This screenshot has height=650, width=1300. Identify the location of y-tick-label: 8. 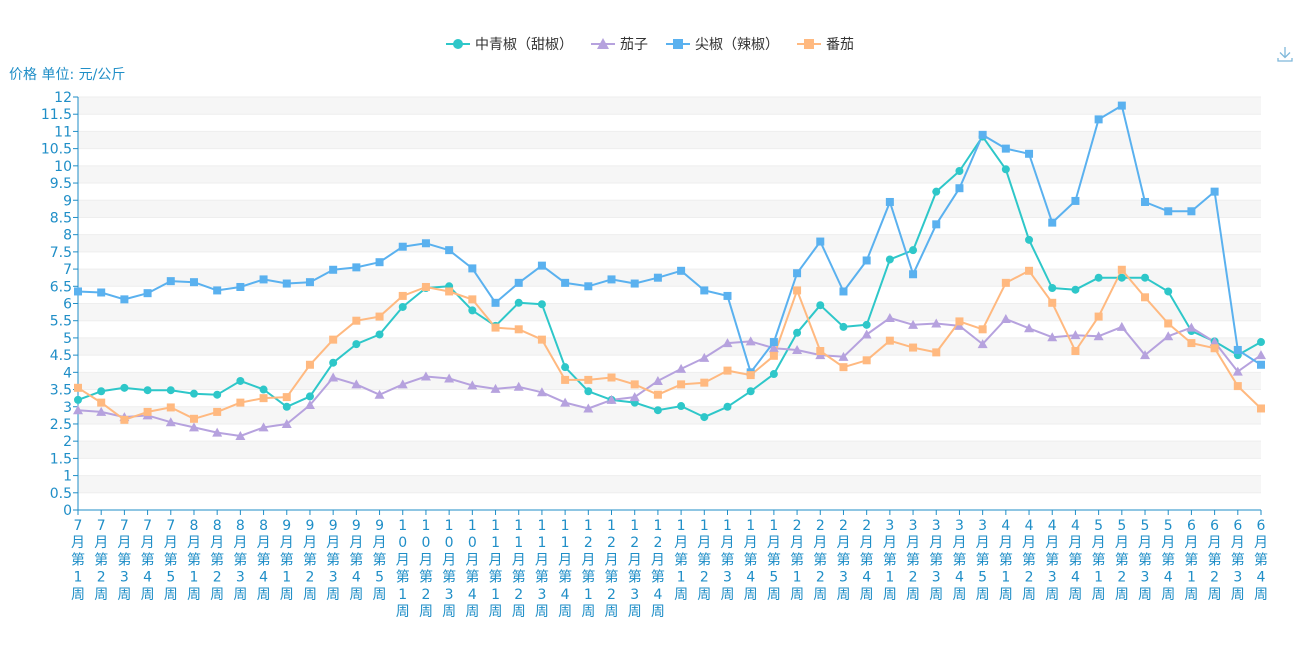
(67, 236).